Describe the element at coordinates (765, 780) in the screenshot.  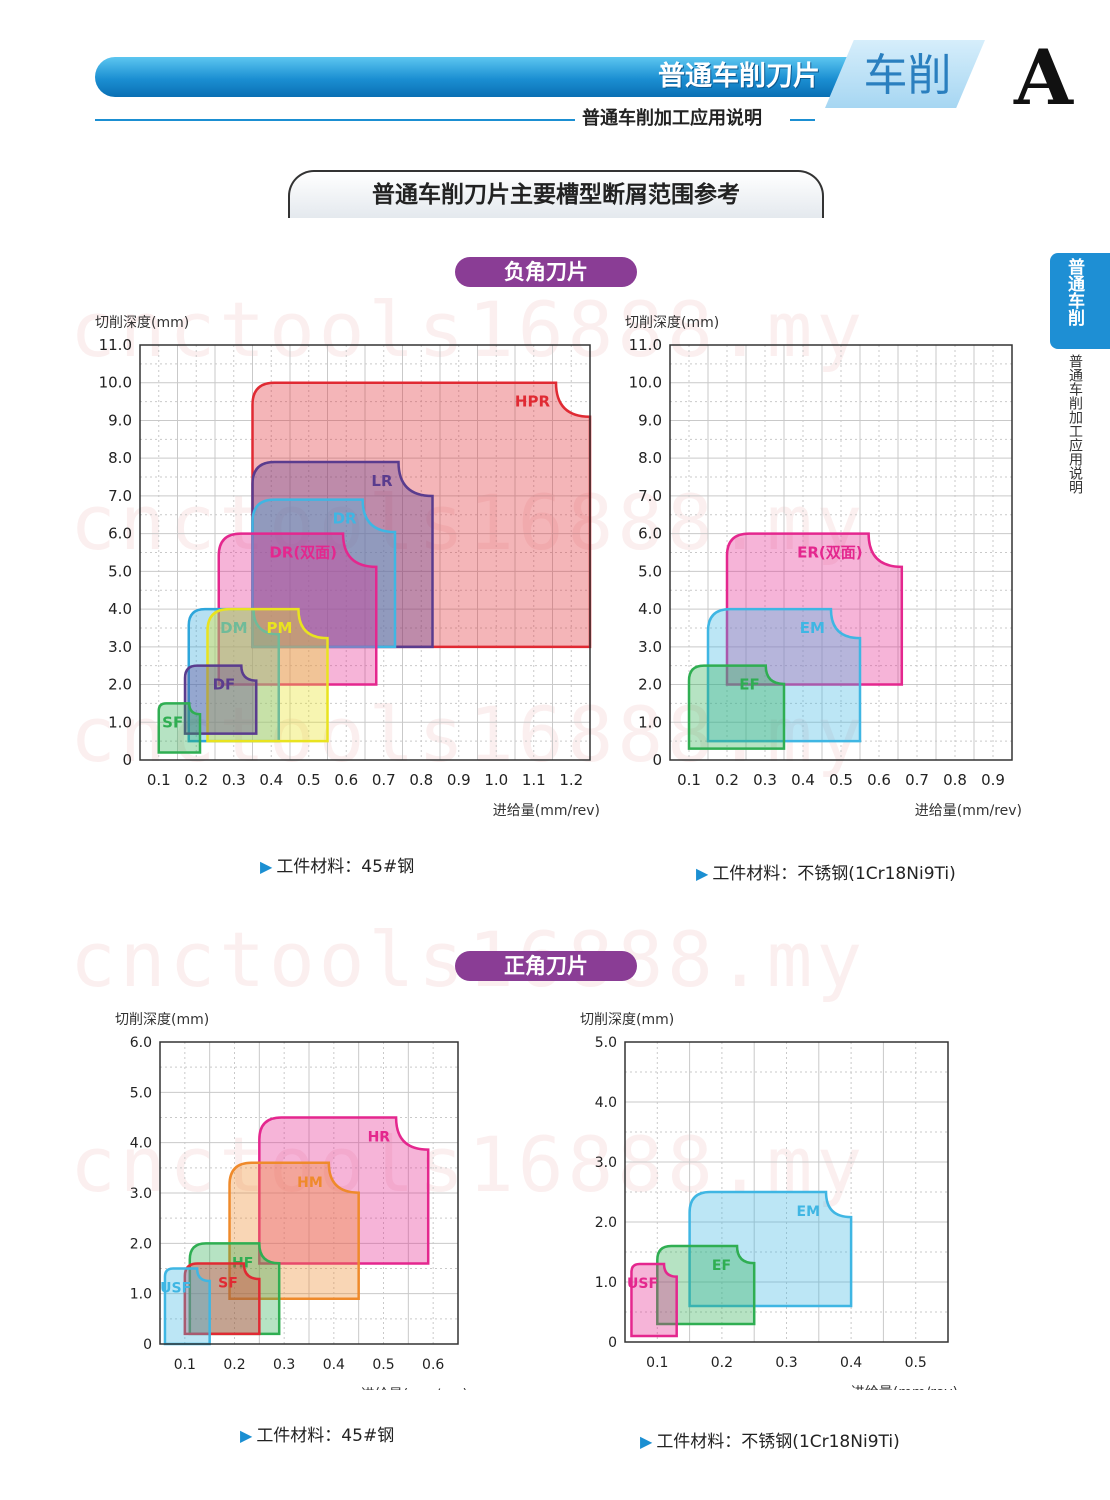
I see `x-tick-label: 0.3` at that location.